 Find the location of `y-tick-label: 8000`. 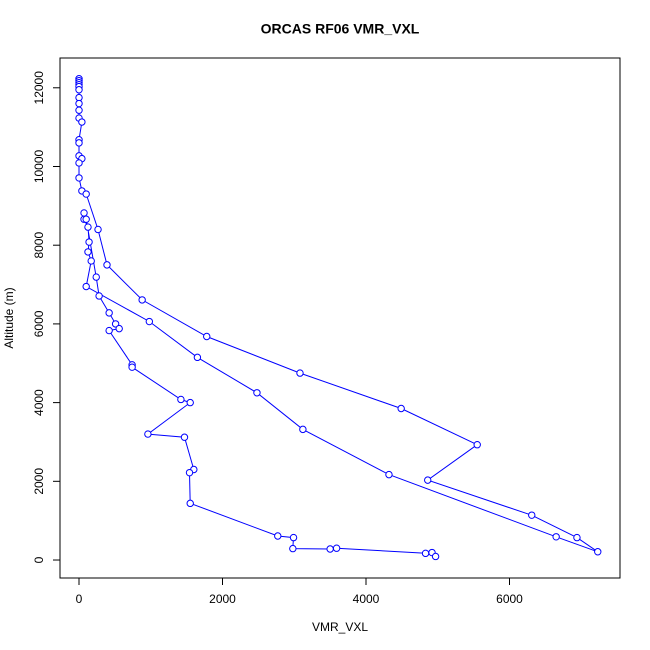

y-tick-label: 8000 is located at coordinates (39, 245).